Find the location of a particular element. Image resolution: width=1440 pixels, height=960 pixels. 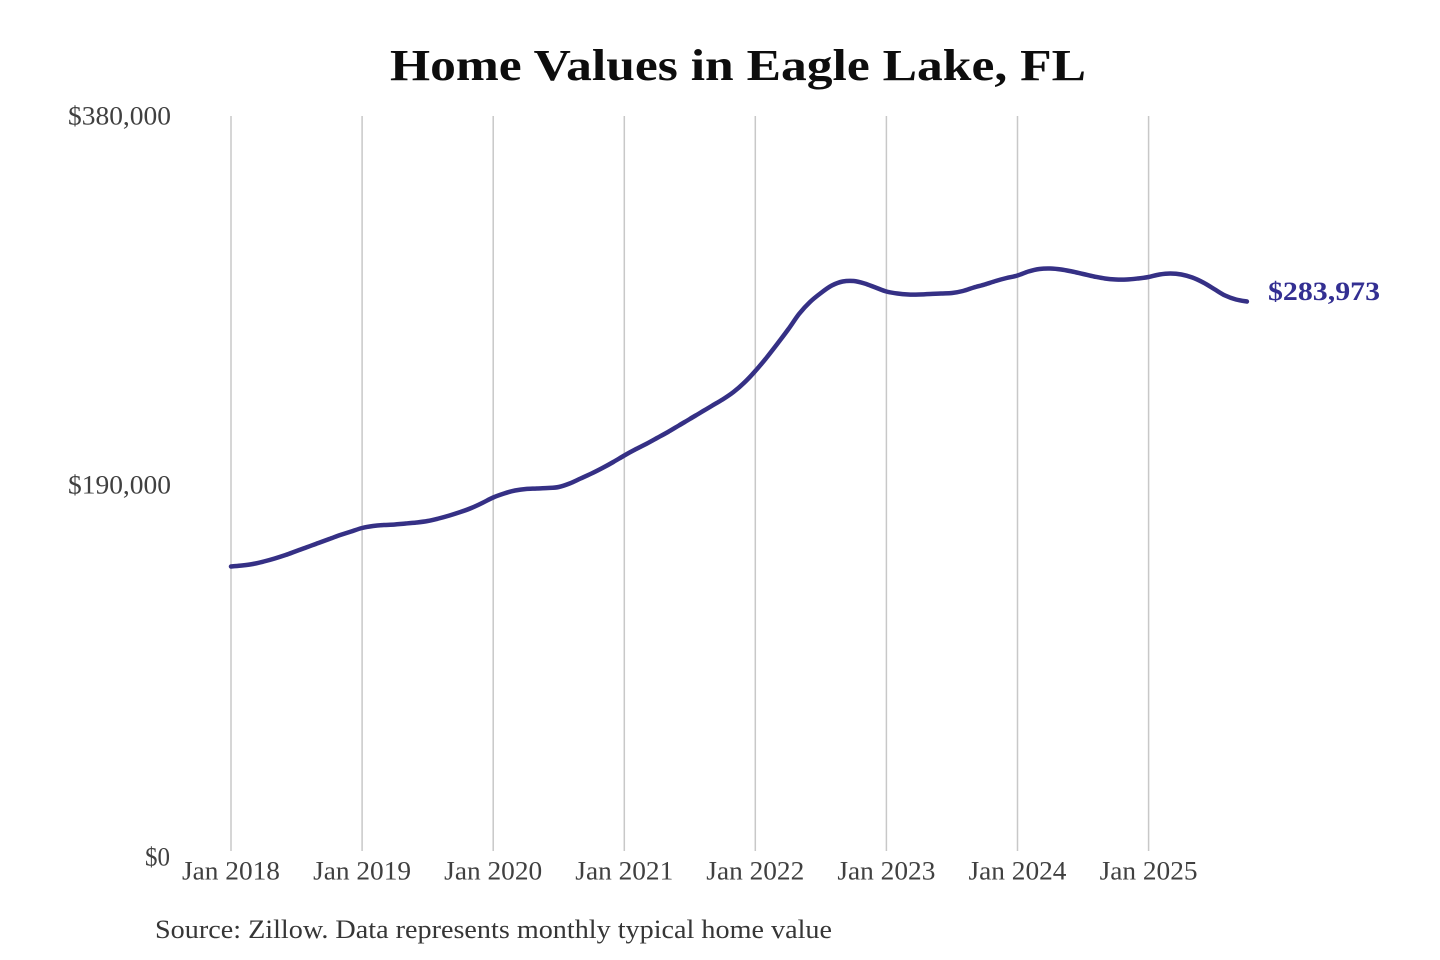

svg-text: Jan 2020 is located at coordinates (493, 871).